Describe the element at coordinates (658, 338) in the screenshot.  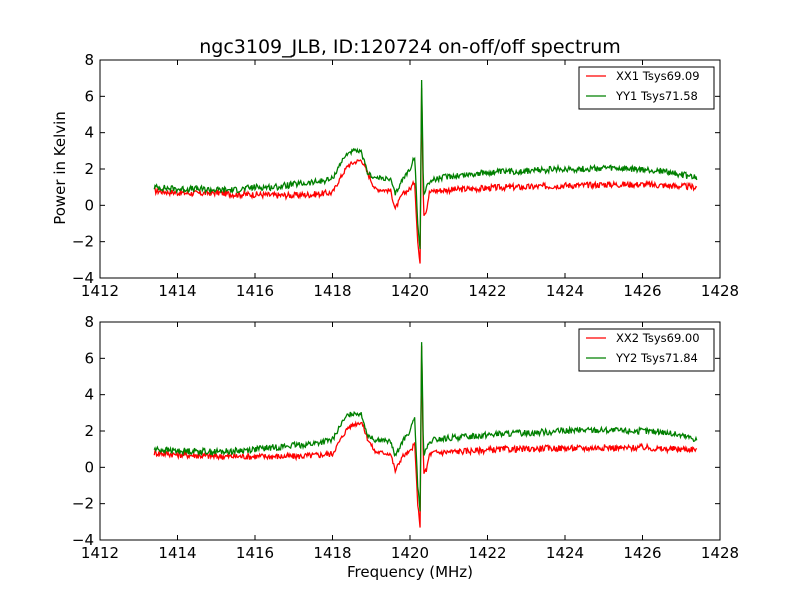
I see `legend-label: XX2 Tsys69.00` at that location.